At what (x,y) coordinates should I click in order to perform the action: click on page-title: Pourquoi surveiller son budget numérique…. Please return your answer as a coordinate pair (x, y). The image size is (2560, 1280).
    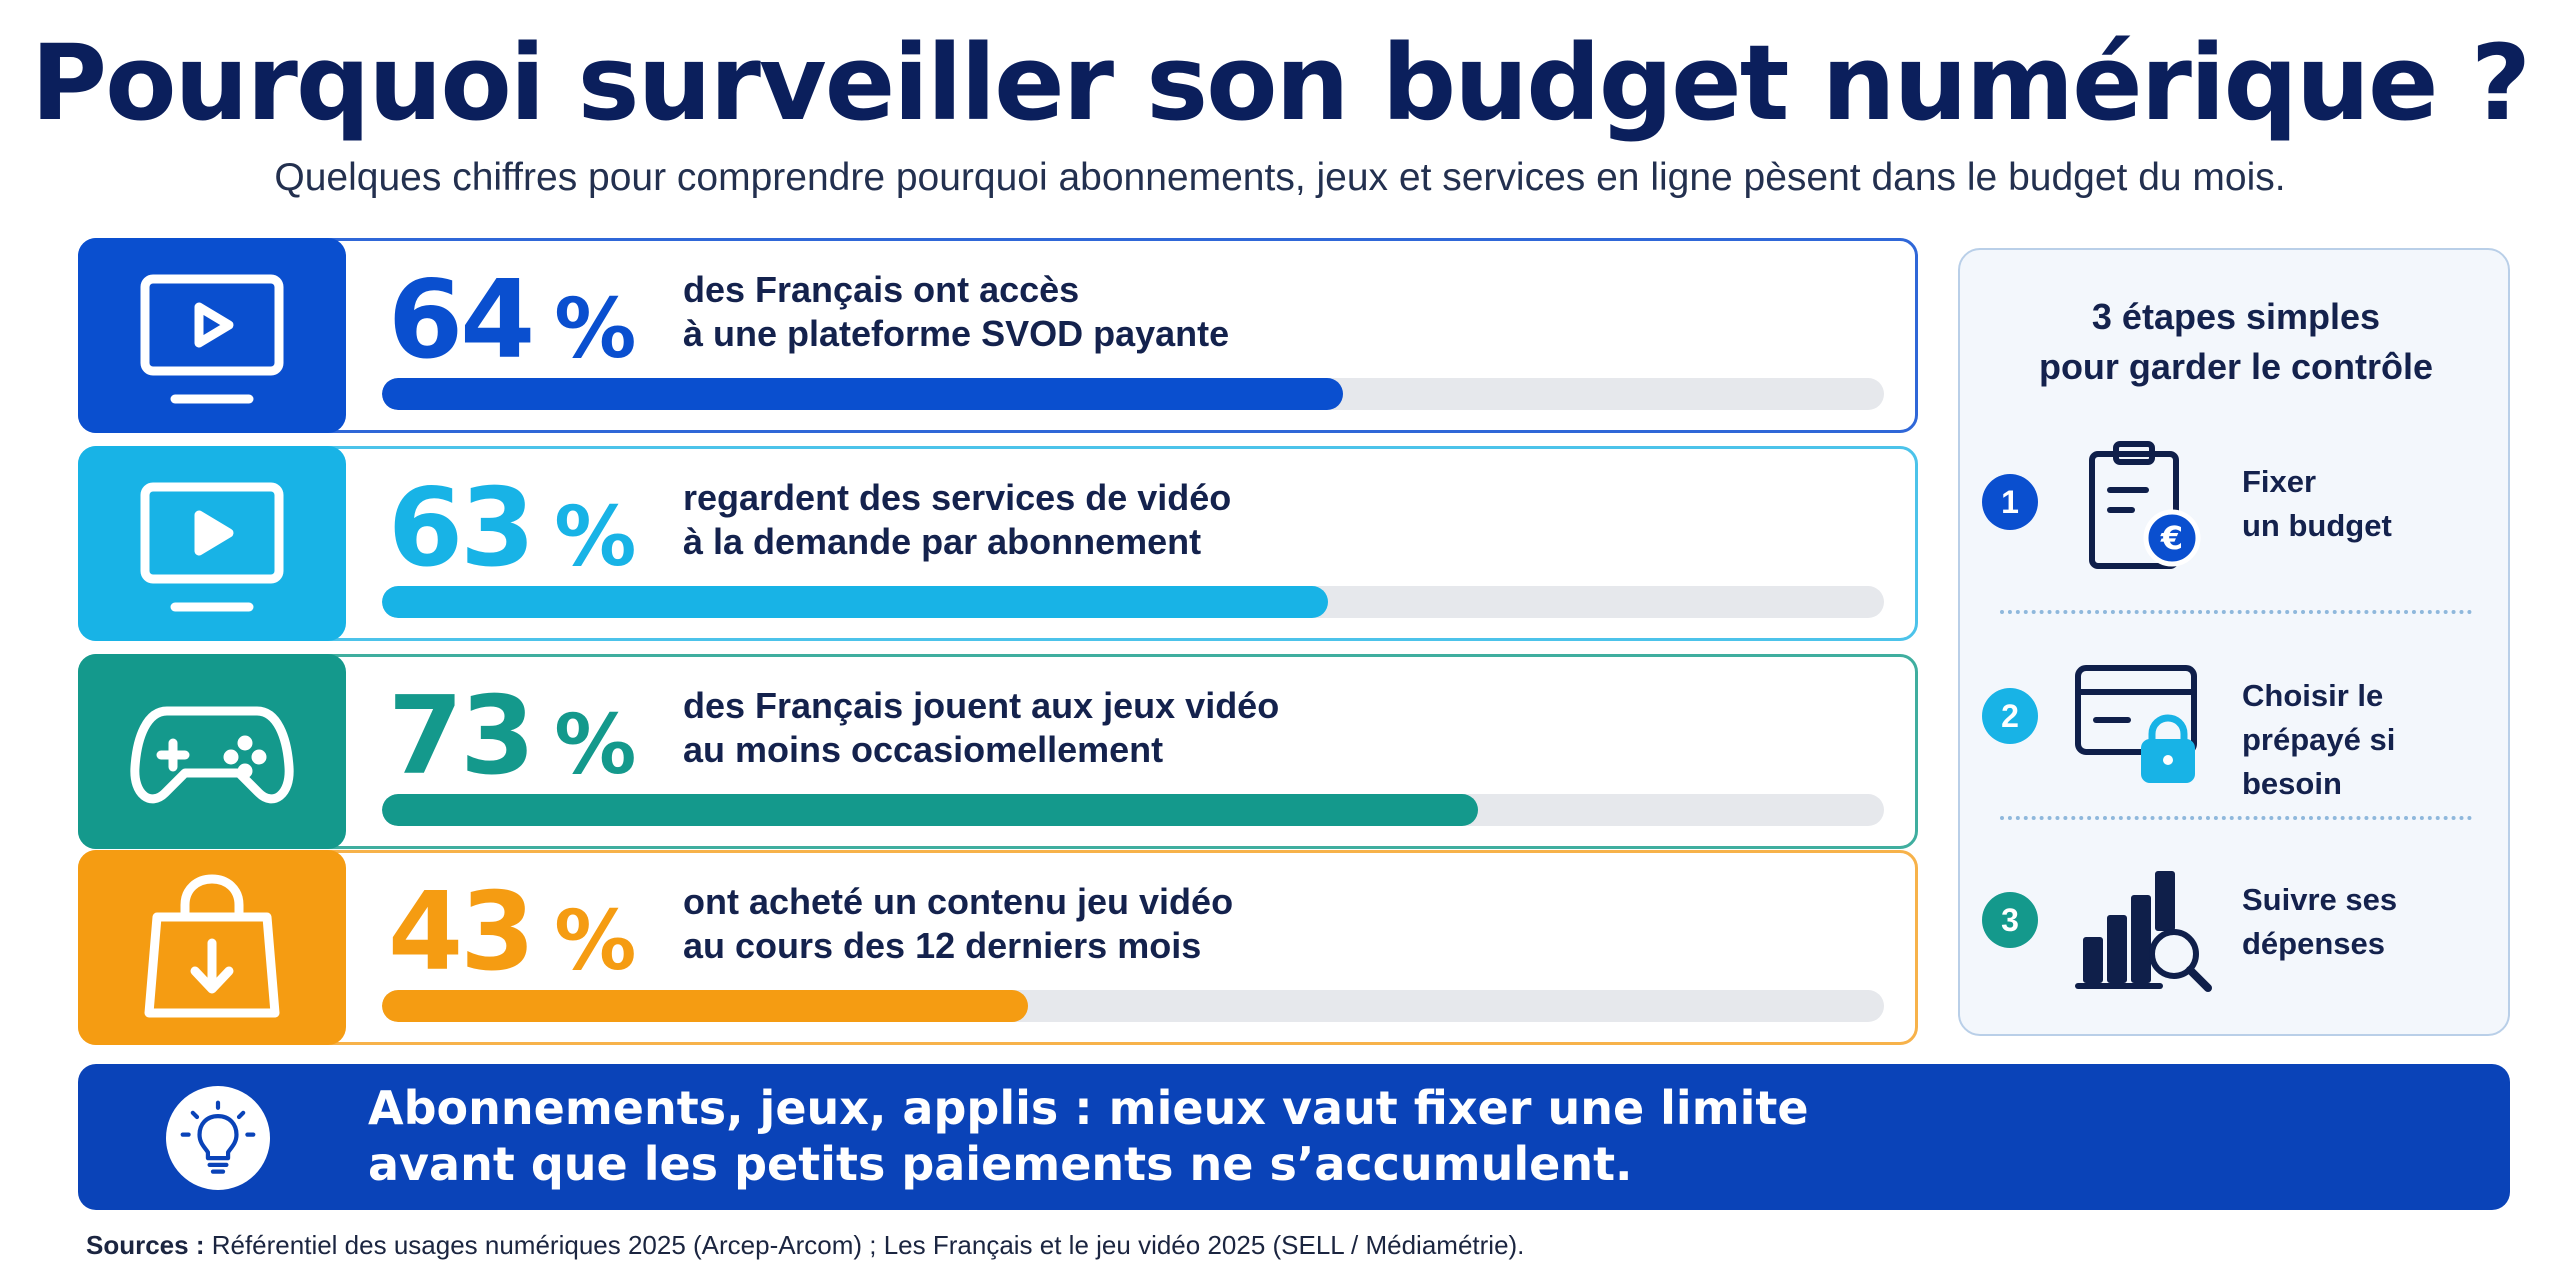
    Looking at the image, I should click on (1280, 83).